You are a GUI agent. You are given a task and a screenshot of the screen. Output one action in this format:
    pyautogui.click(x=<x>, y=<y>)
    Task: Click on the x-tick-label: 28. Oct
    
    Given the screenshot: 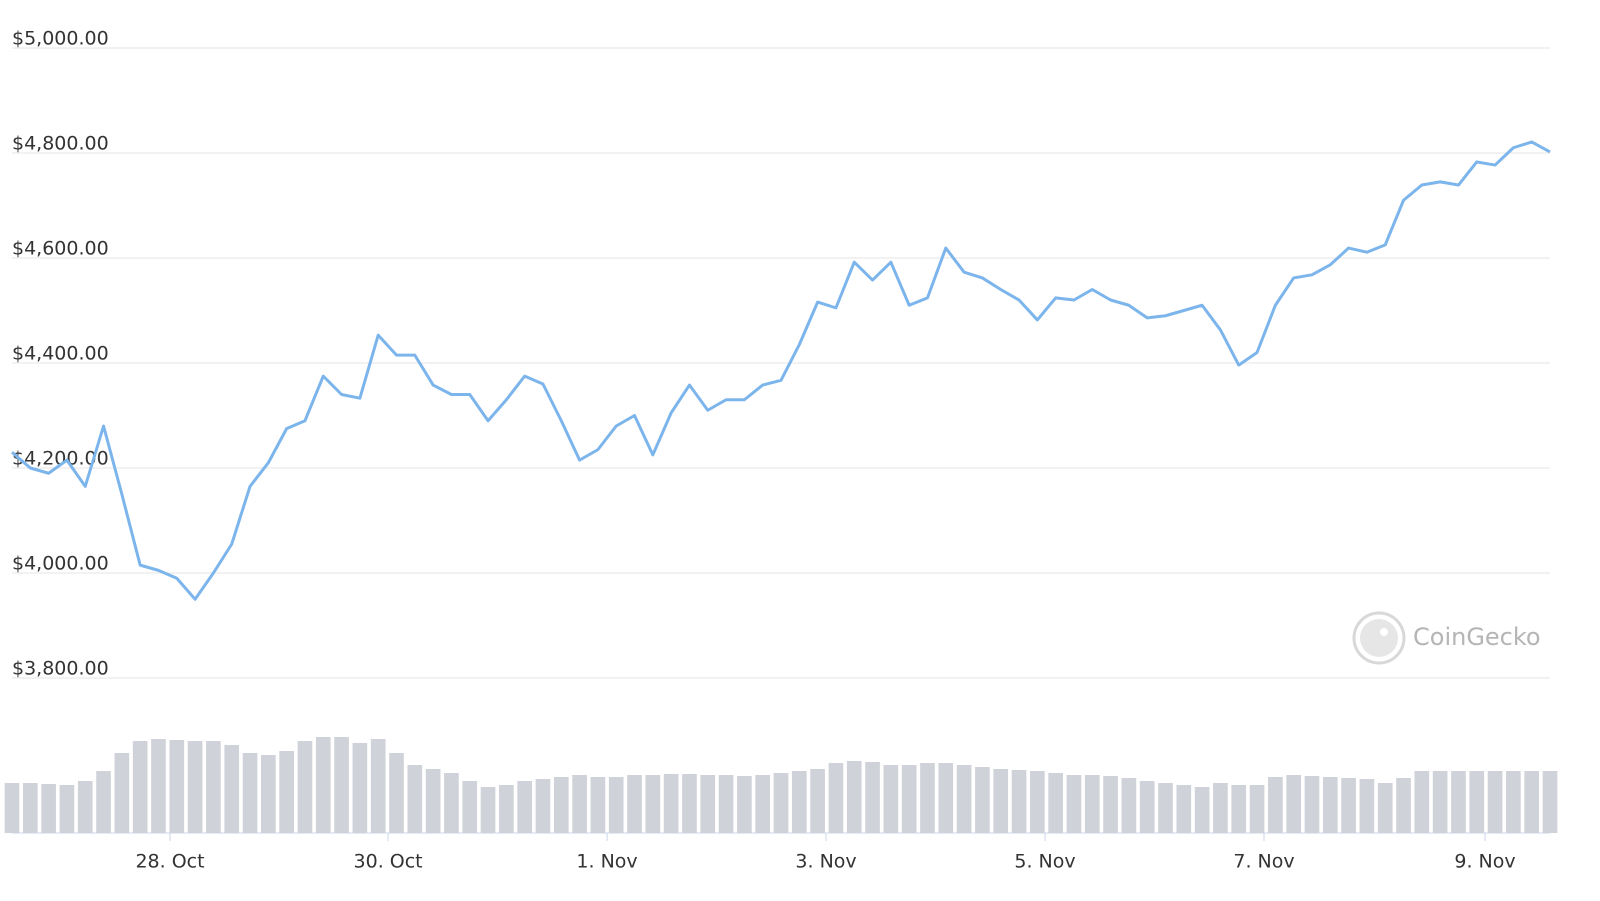 What is the action you would take?
    pyautogui.click(x=169, y=862)
    